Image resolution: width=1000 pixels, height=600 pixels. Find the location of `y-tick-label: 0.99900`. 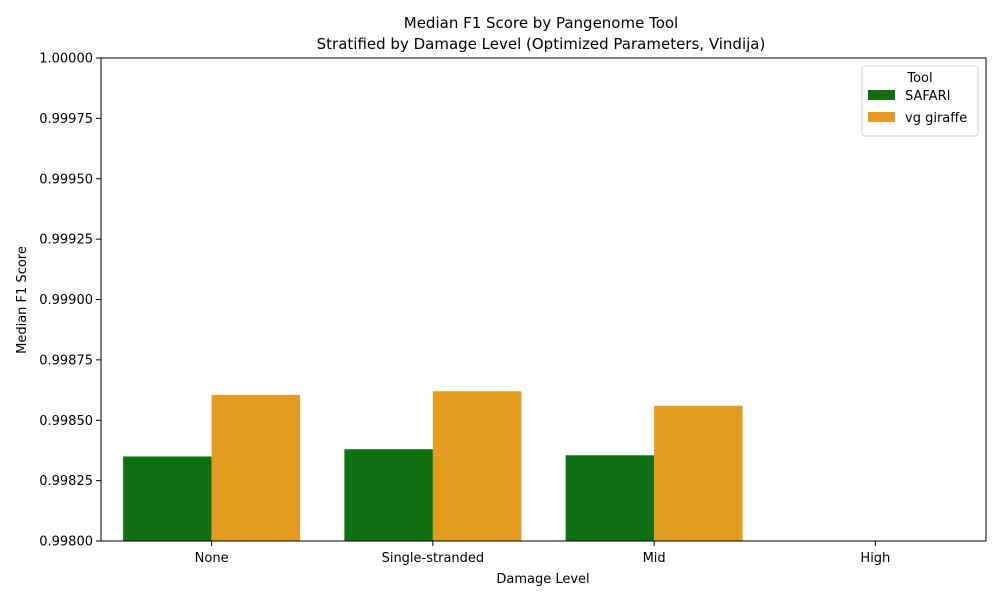

y-tick-label: 0.99900 is located at coordinates (66, 300).